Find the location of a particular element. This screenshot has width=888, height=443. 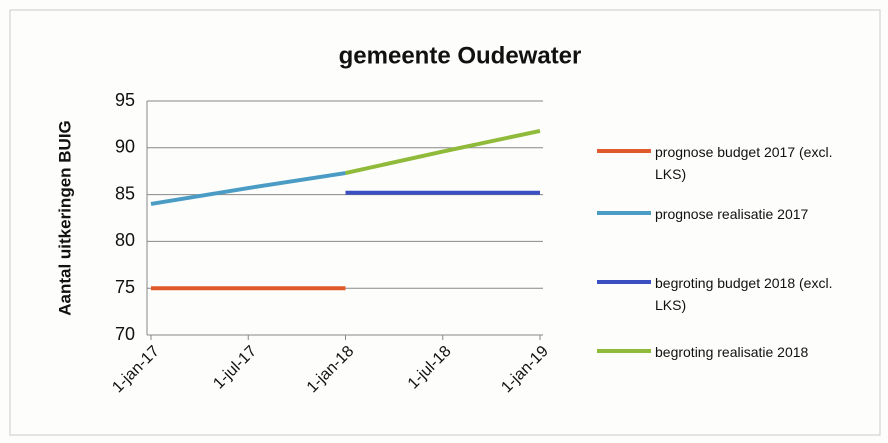

y-tick-label: 80 is located at coordinates (125, 240).